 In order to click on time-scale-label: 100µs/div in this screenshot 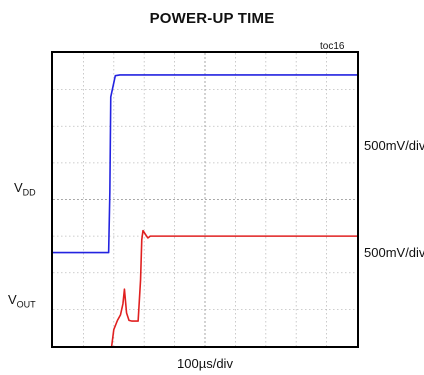, I will do `click(205, 363)`.